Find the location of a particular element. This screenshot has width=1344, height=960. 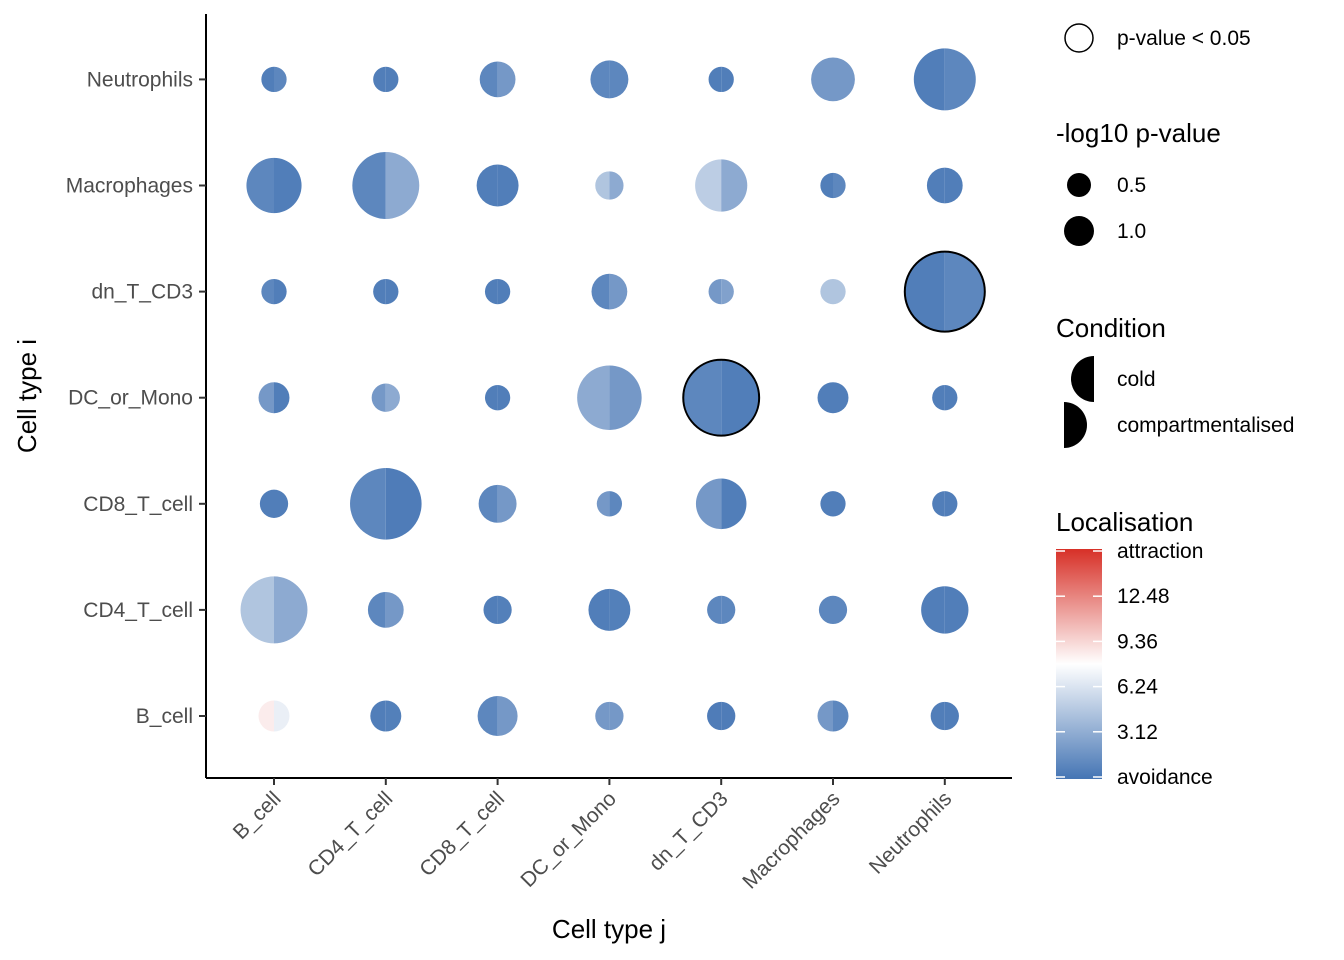

size-legend-label-large: 1.0 is located at coordinates (1131, 231).